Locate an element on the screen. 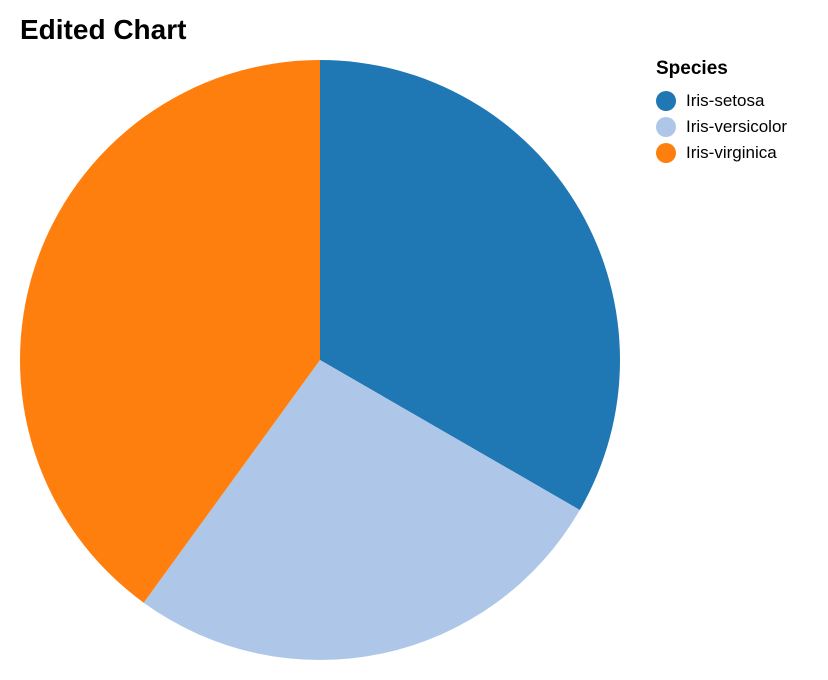  legend-item-iris-setosa: Iris-setosa is located at coordinates (741, 101).